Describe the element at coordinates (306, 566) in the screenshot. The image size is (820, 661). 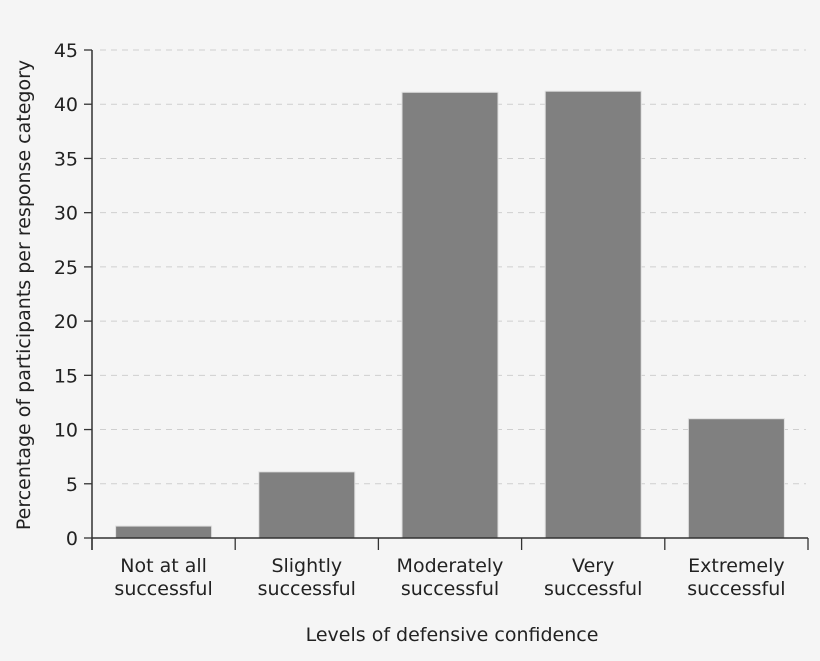
I see `x-tick-label-line: Slightly` at that location.